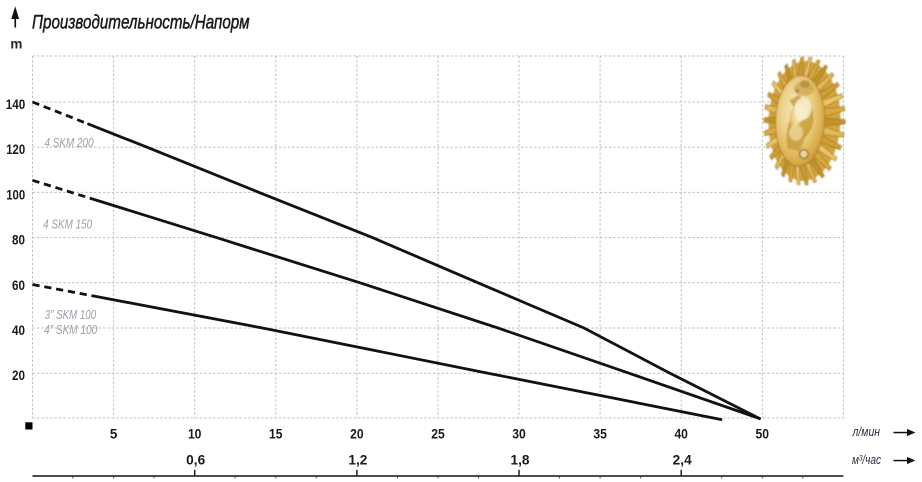 The width and height of the screenshot is (922, 482). What do you see at coordinates (438, 434) in the screenshot?
I see `svg-text: 25` at bounding box center [438, 434].